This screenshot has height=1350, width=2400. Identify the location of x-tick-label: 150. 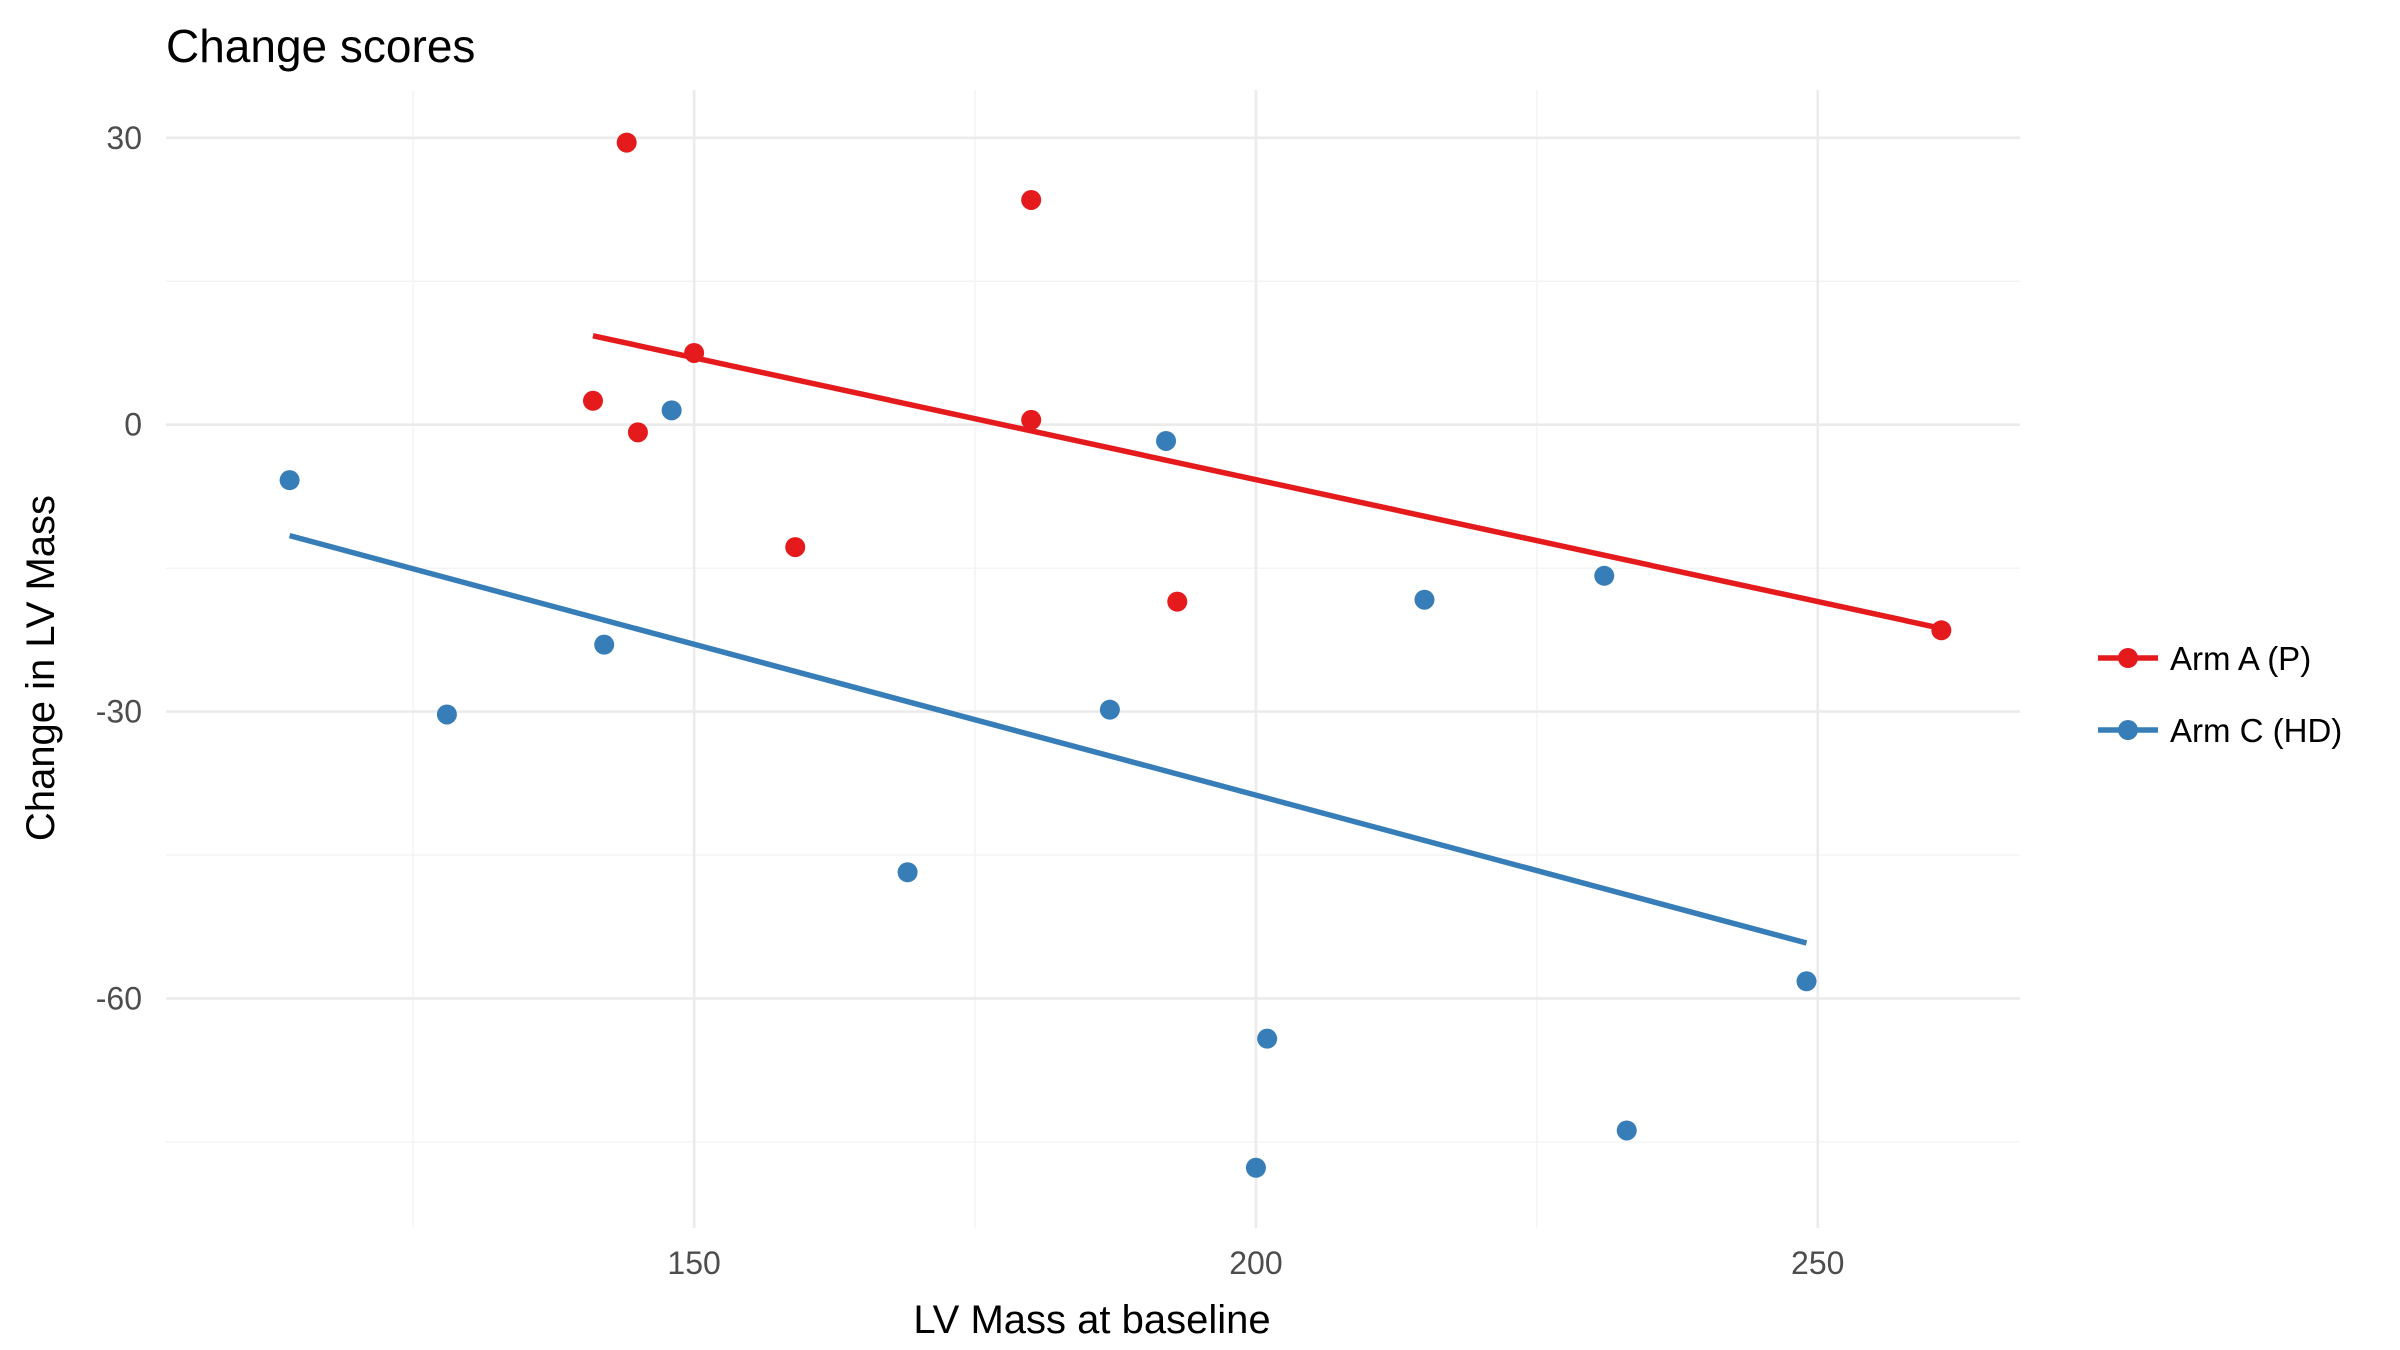
(693, 1263).